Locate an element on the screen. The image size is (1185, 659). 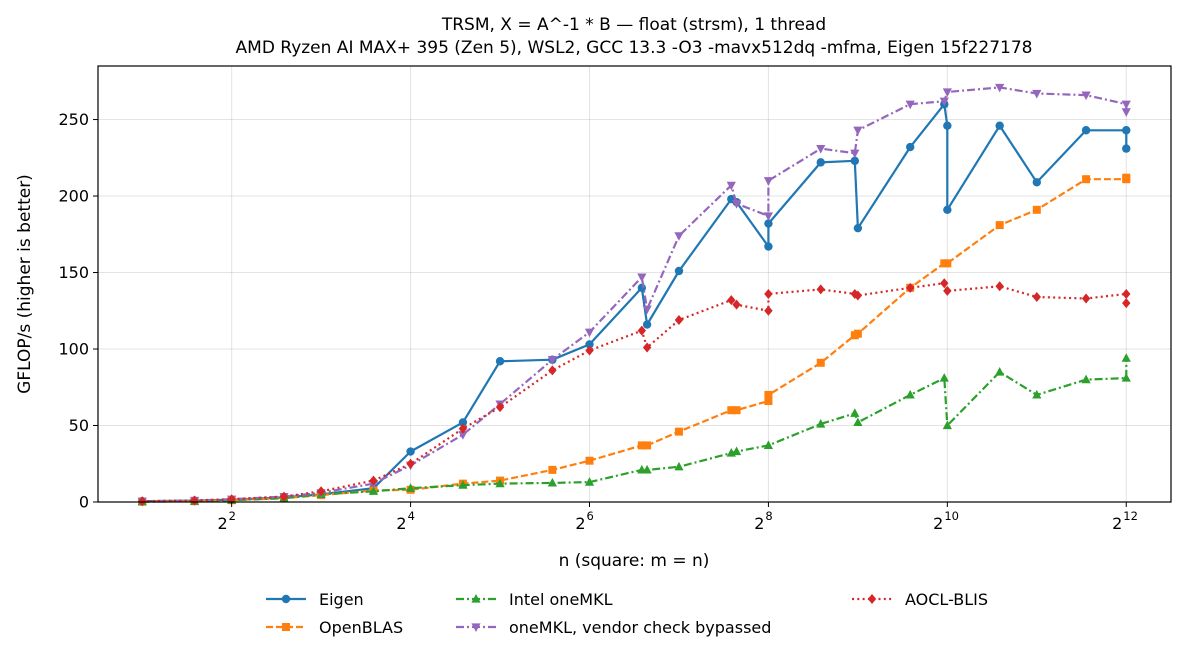
y-tick-label: 150 is located at coordinates (73, 272).